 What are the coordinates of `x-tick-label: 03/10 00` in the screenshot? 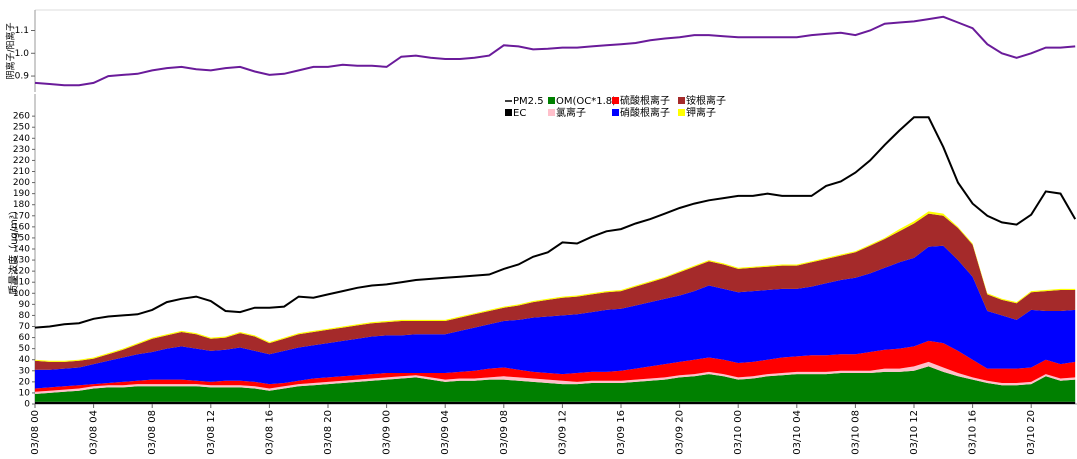 It's located at (738, 432).